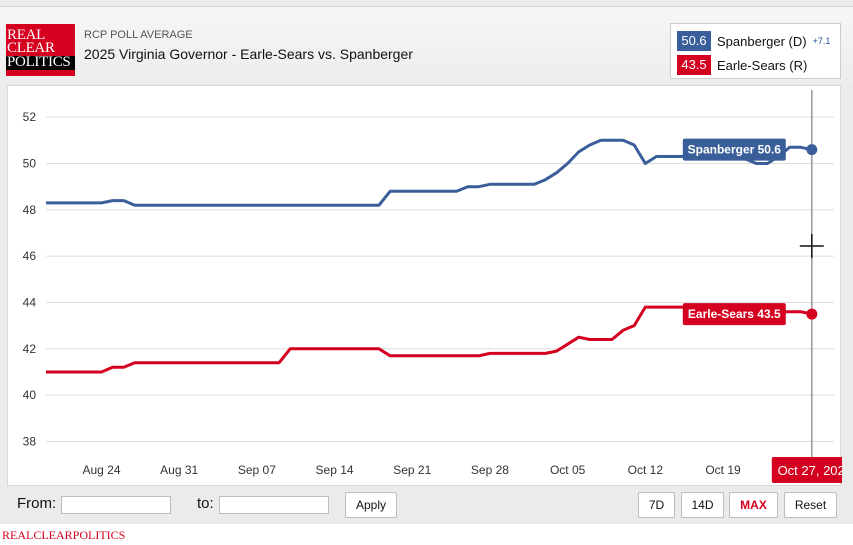 The height and width of the screenshot is (545, 853). Describe the element at coordinates (257, 470) in the screenshot. I see `x-tick-label: Sep 07` at that location.